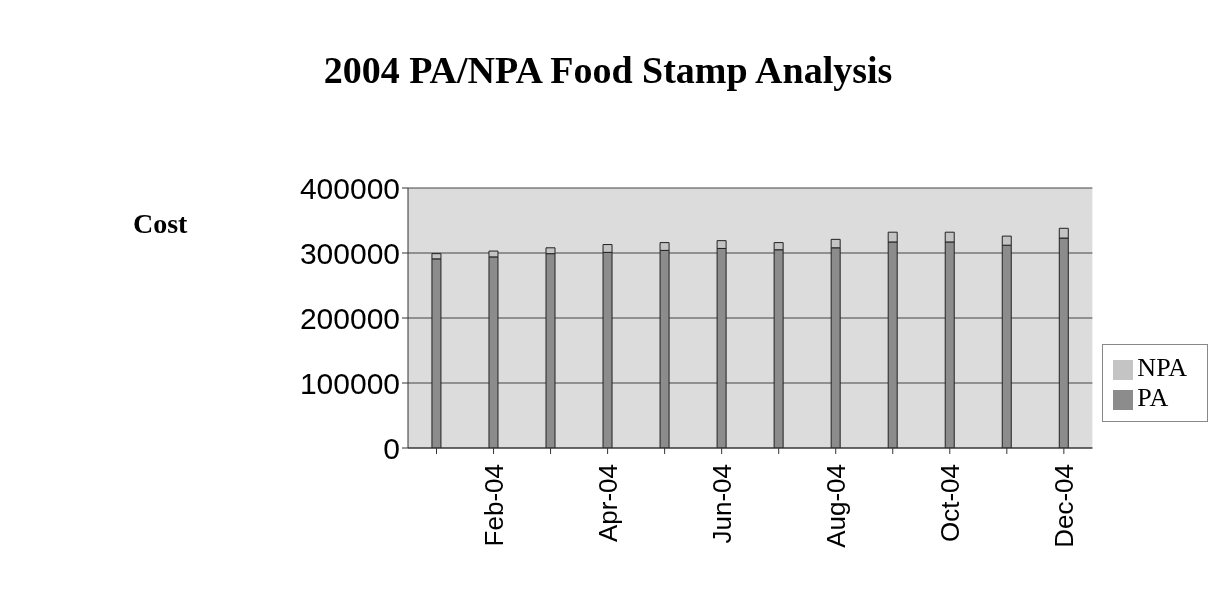  What do you see at coordinates (608, 70) in the screenshot?
I see `chart-title: 2004 PA/NPA Food Stamp Analysis` at bounding box center [608, 70].